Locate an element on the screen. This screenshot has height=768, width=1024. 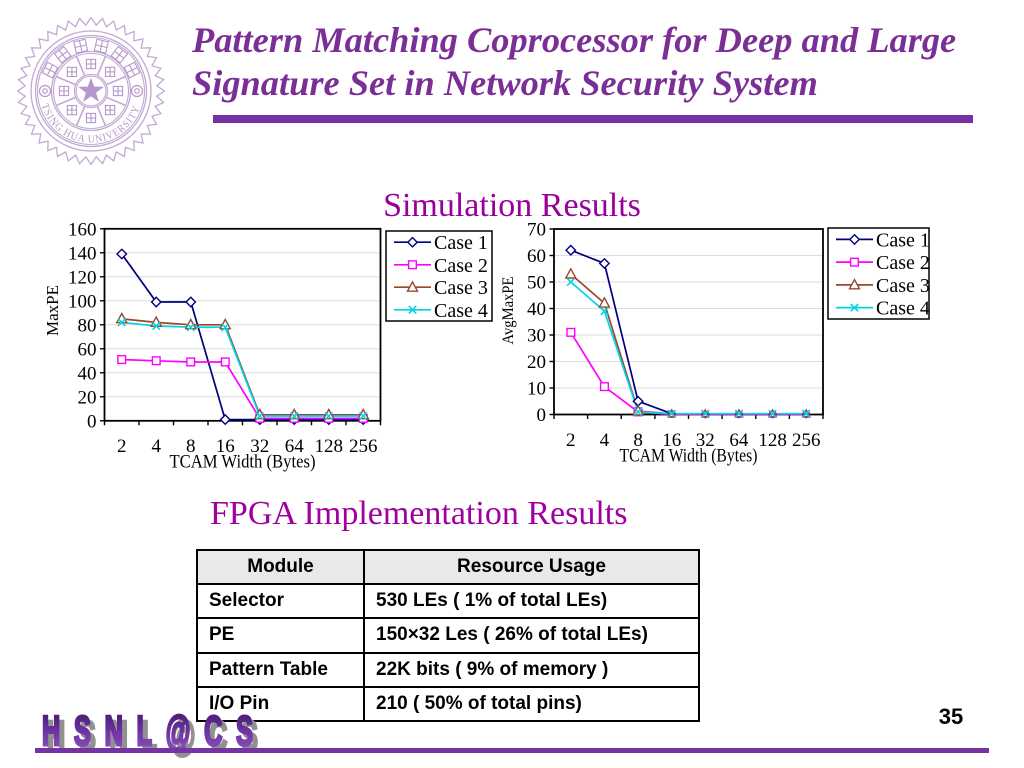
svg-text: 70 is located at coordinates (536, 230).